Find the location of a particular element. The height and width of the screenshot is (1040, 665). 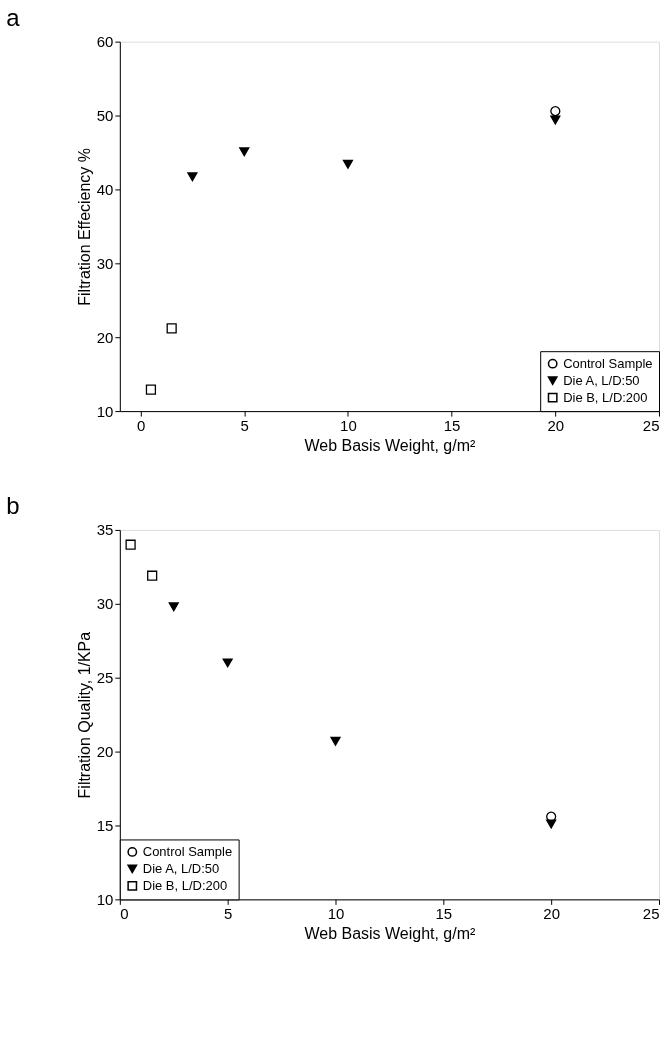

y-axis-title: Filtration Quality, 1/KPa is located at coordinates (84, 715).